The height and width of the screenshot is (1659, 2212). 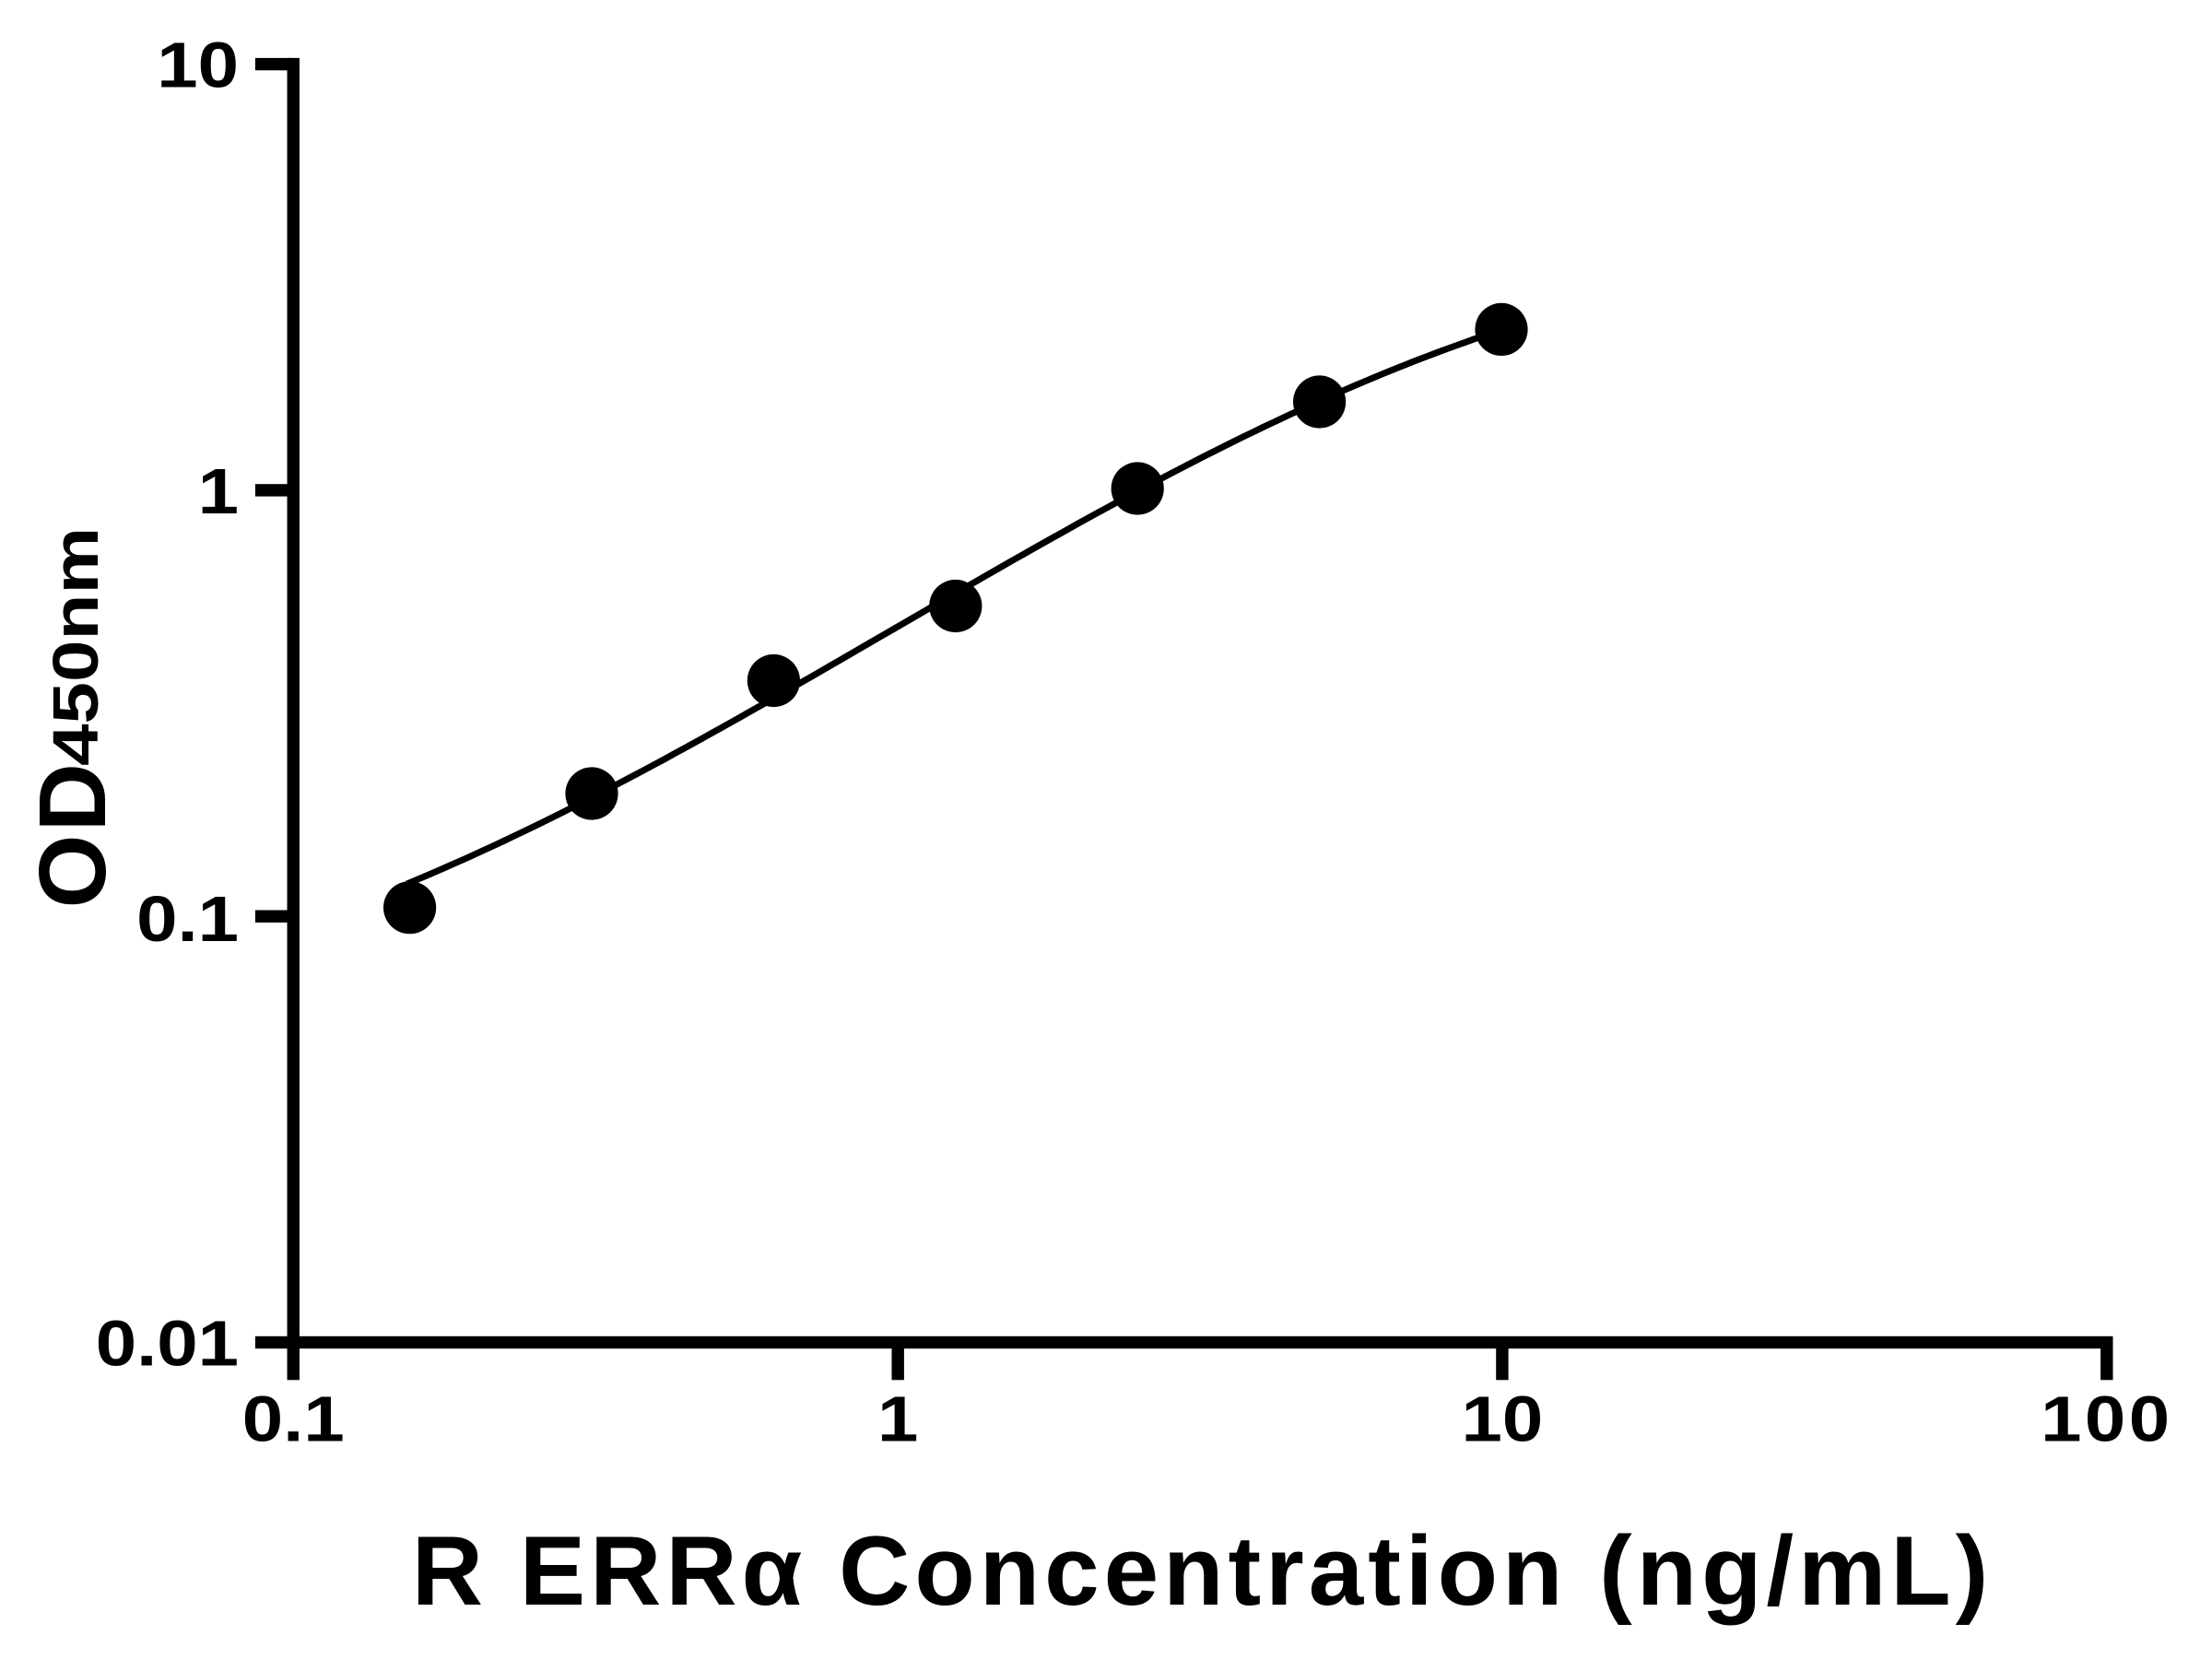 I want to click on svg-text: 100, so click(x=2106, y=1418).